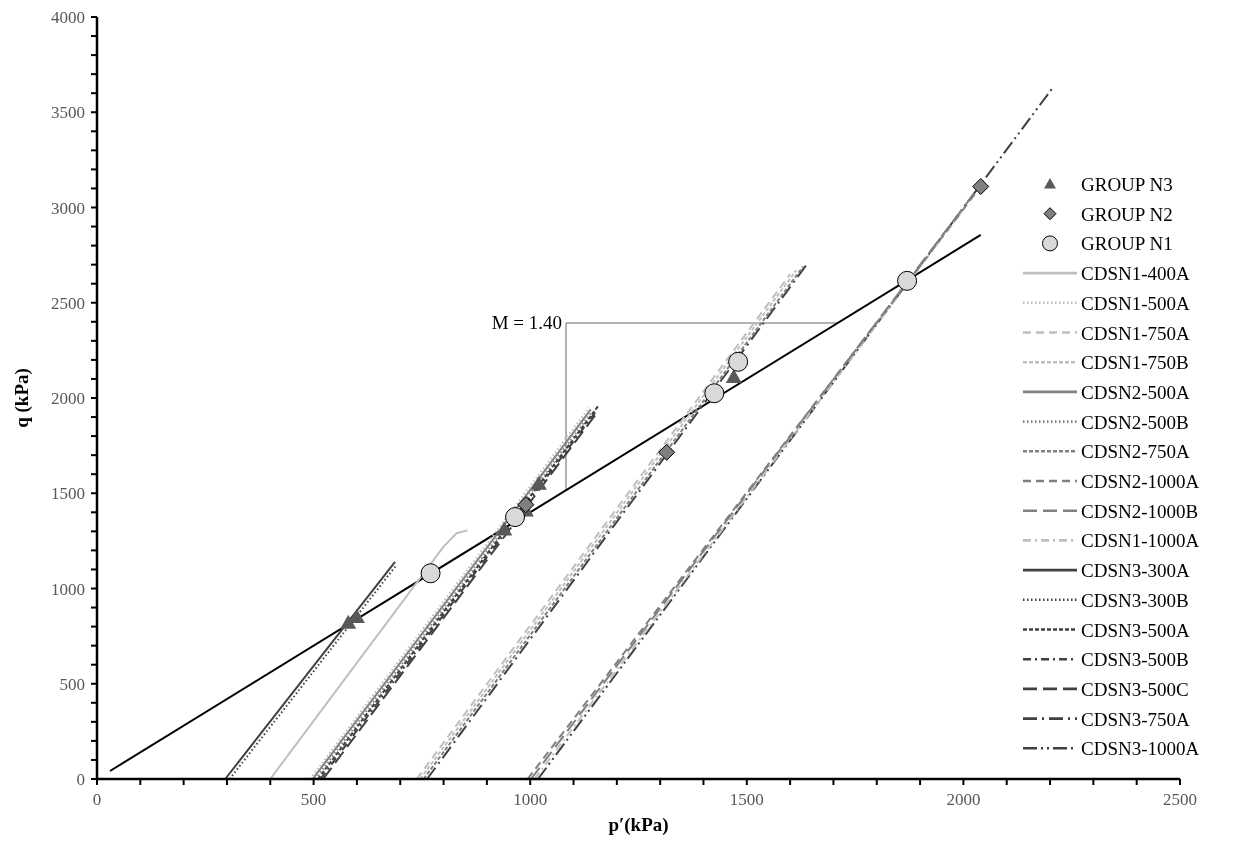  What do you see at coordinates (1136, 571) in the screenshot?
I see `legend-label: CDSN3-300A` at bounding box center [1136, 571].